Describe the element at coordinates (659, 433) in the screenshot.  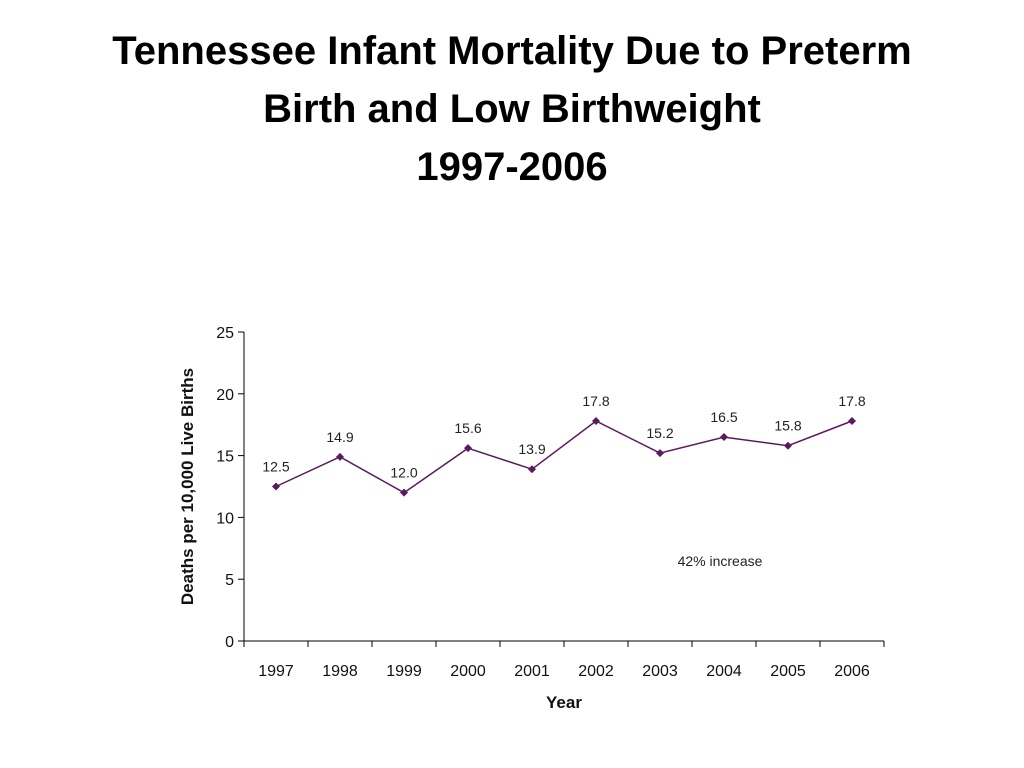
I see `data-label: 15.2` at that location.